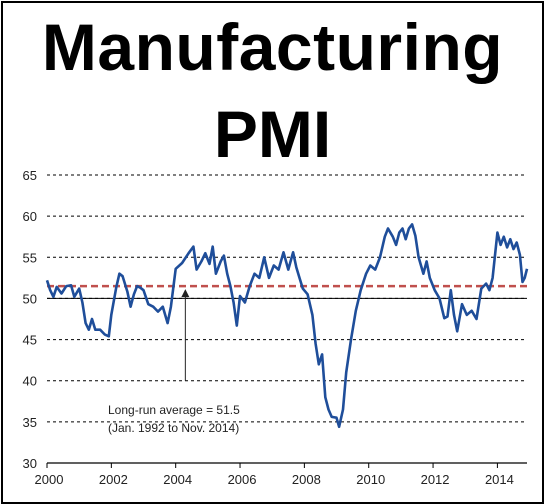 This screenshot has height=504, width=545. What do you see at coordinates (499, 479) in the screenshot?
I see `x-tick-label: 2014` at bounding box center [499, 479].